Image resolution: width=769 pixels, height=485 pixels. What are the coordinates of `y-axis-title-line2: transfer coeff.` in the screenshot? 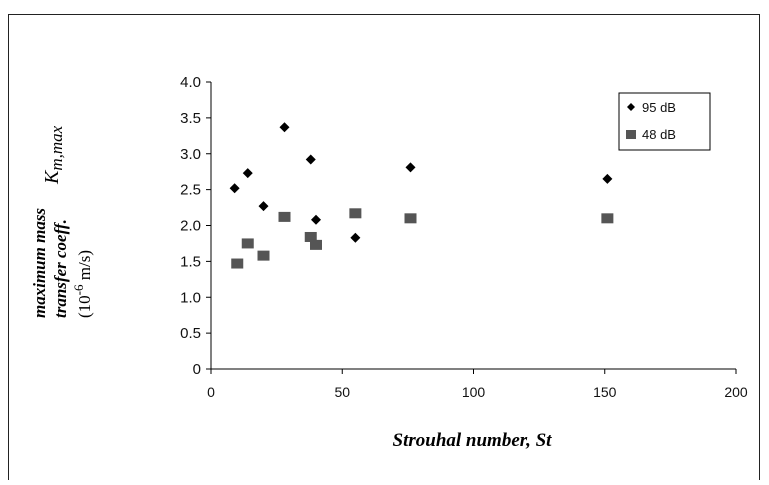 It's located at (60, 268).